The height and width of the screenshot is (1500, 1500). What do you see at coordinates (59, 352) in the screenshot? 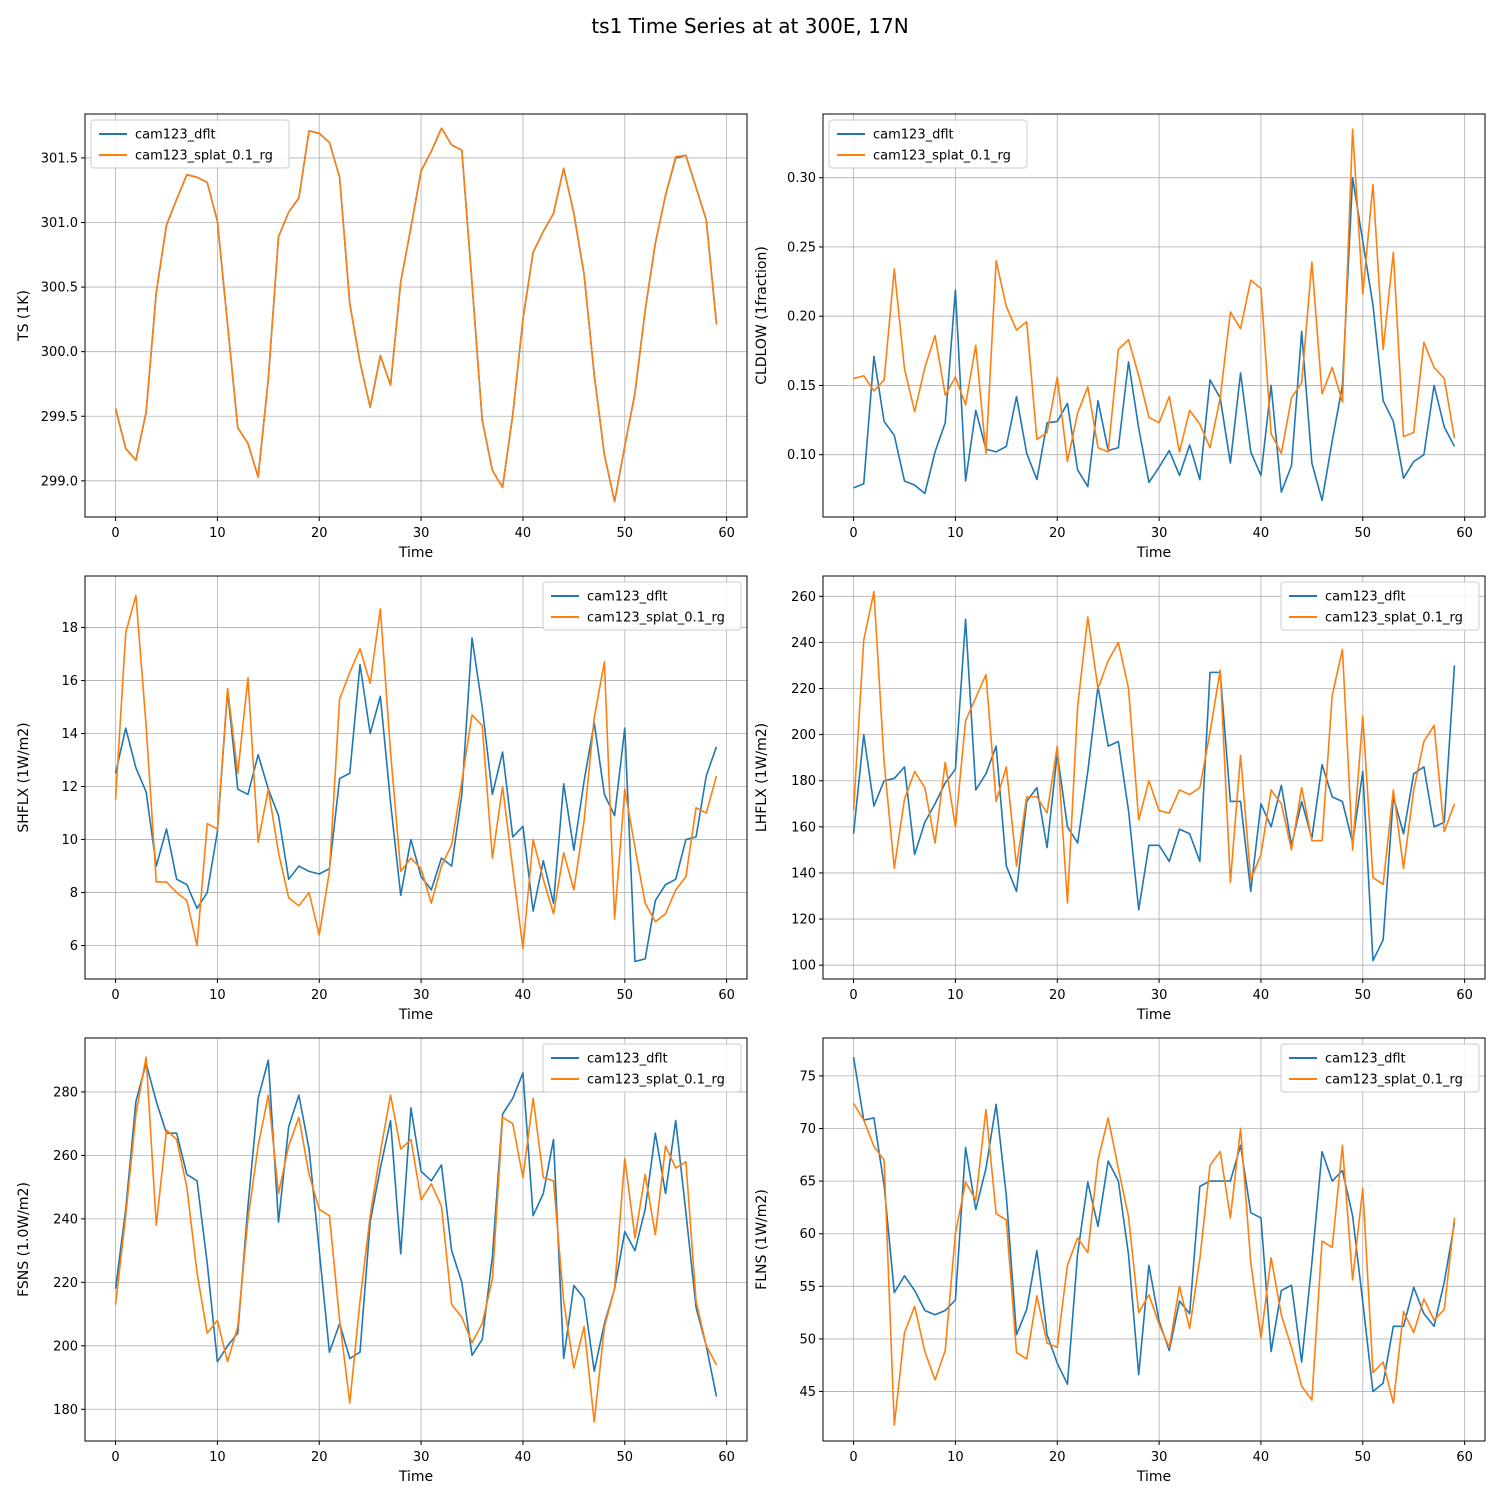
I see `y-tick-label: 300.0` at bounding box center [59, 352].